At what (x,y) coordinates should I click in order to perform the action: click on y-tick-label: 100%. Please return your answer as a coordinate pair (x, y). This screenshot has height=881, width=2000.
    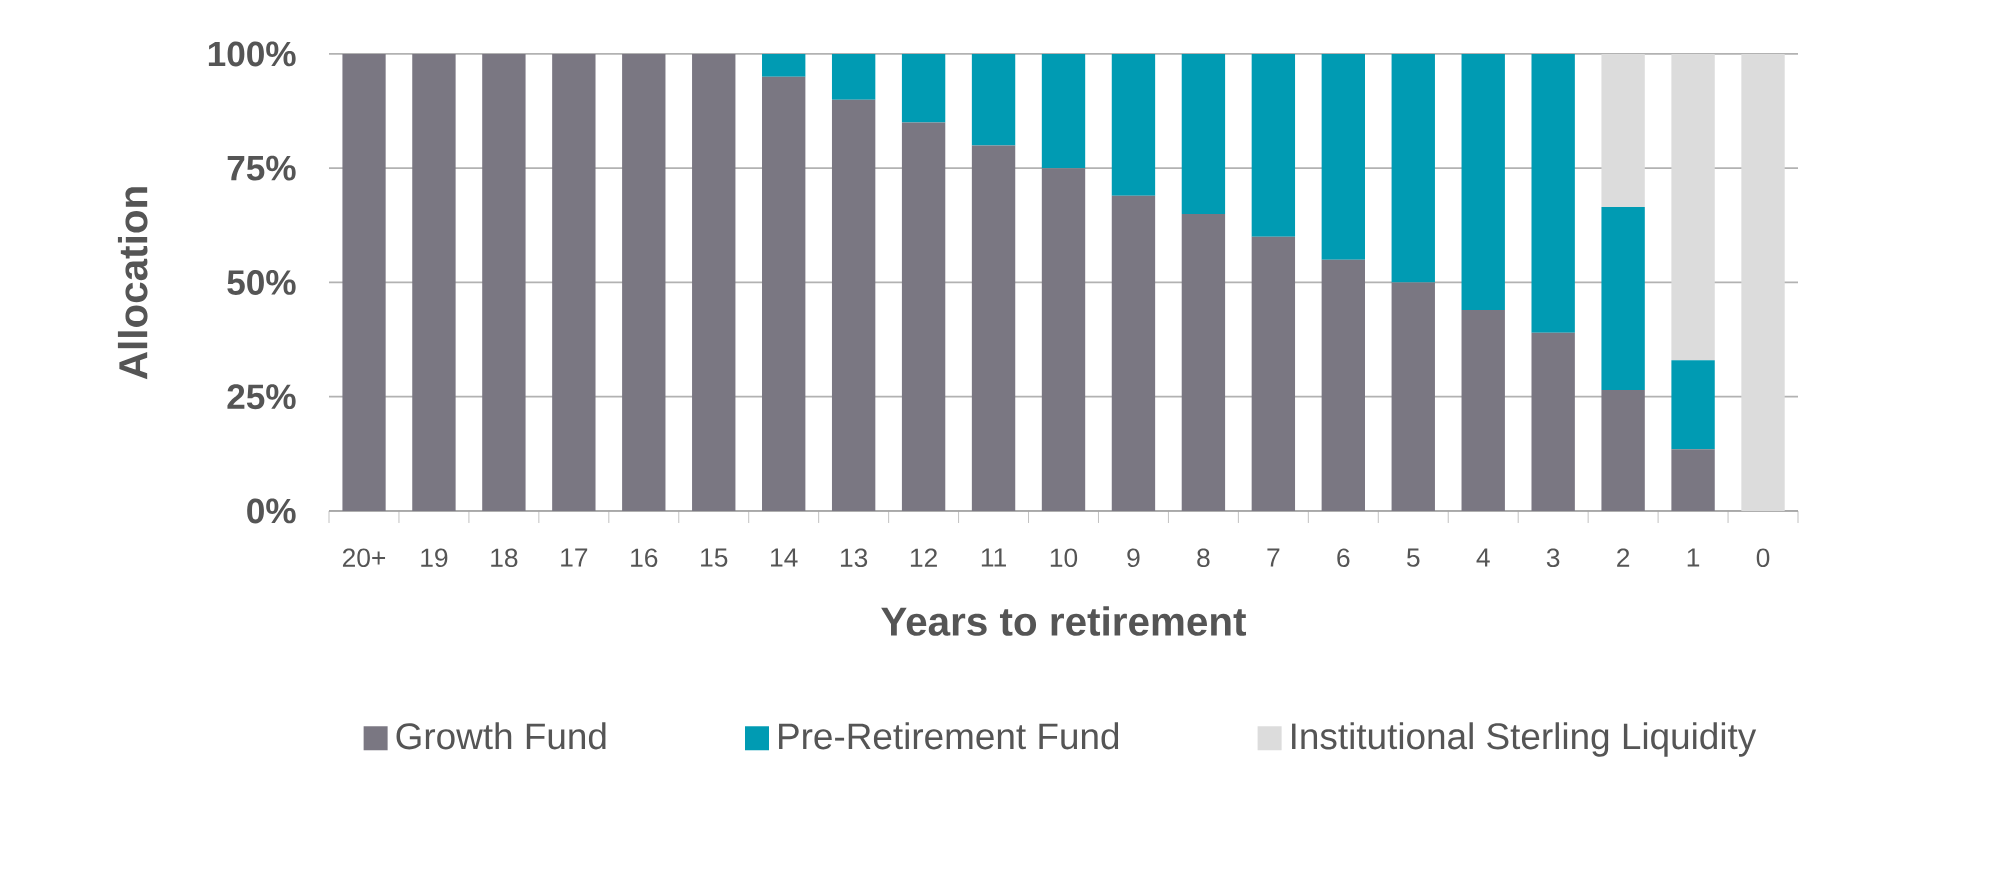
    Looking at the image, I should click on (252, 54).